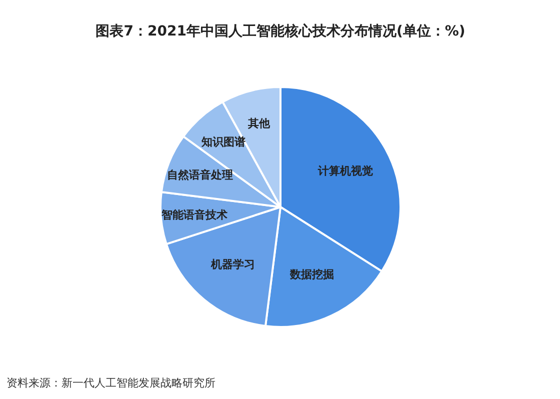  Describe the element at coordinates (194, 215) in the screenshot. I see `slice-label: 智能语音技术` at that location.